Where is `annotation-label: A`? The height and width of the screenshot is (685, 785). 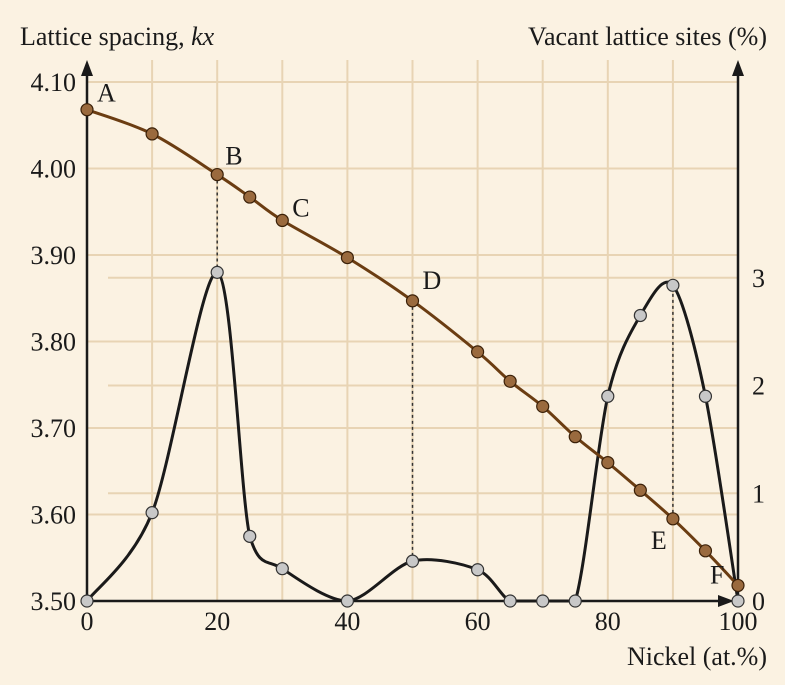 annotation-label: A is located at coordinates (106, 93).